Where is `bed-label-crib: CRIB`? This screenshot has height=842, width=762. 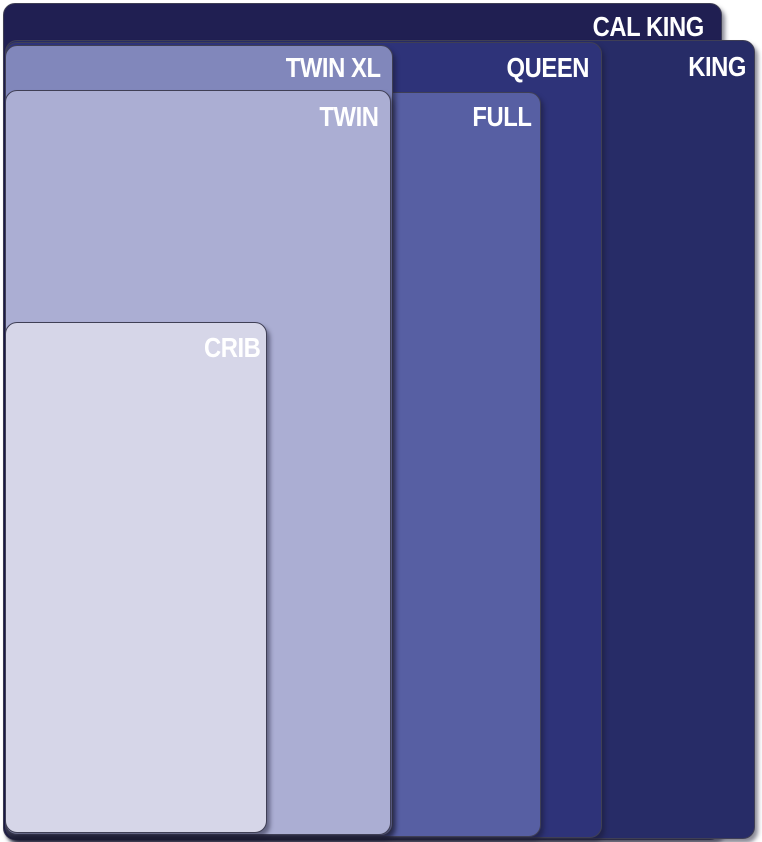
bed-label-crib: CRIB is located at coordinates (232, 347).